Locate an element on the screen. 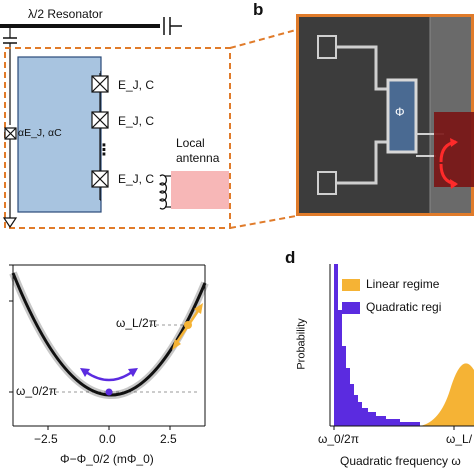 Image resolution: width=474 pixels, height=474 pixels. c-xtick-1: −2.5 is located at coordinates (46, 439).